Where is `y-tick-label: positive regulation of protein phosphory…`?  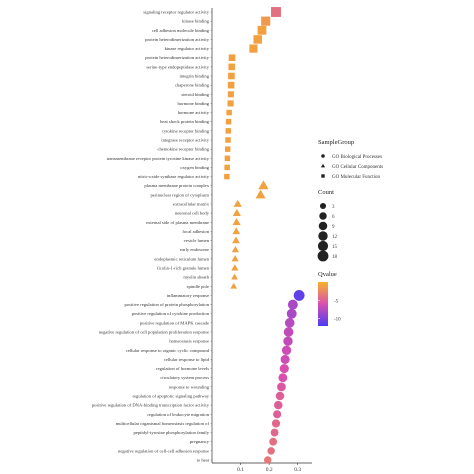
y-tick-label: positive regulation of protein phosphory… is located at coordinates (167, 304).